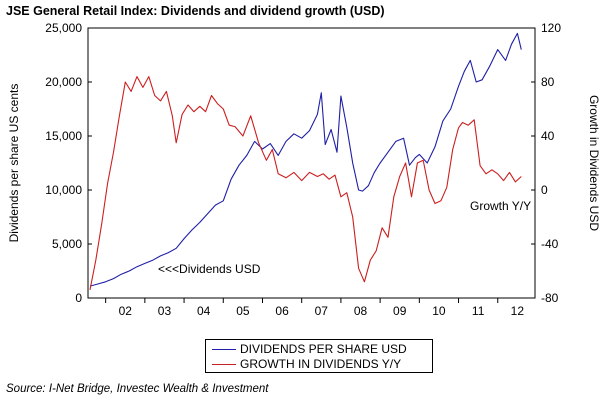 The height and width of the screenshot is (402, 614). Describe the element at coordinates (126, 311) in the screenshot. I see `x-axis-tick-label: 02` at that location.